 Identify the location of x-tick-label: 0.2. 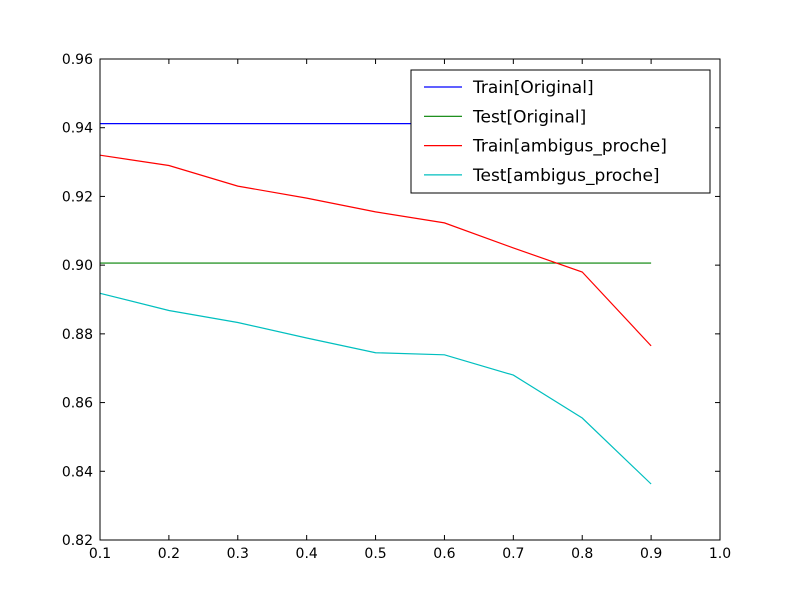
(169, 554).